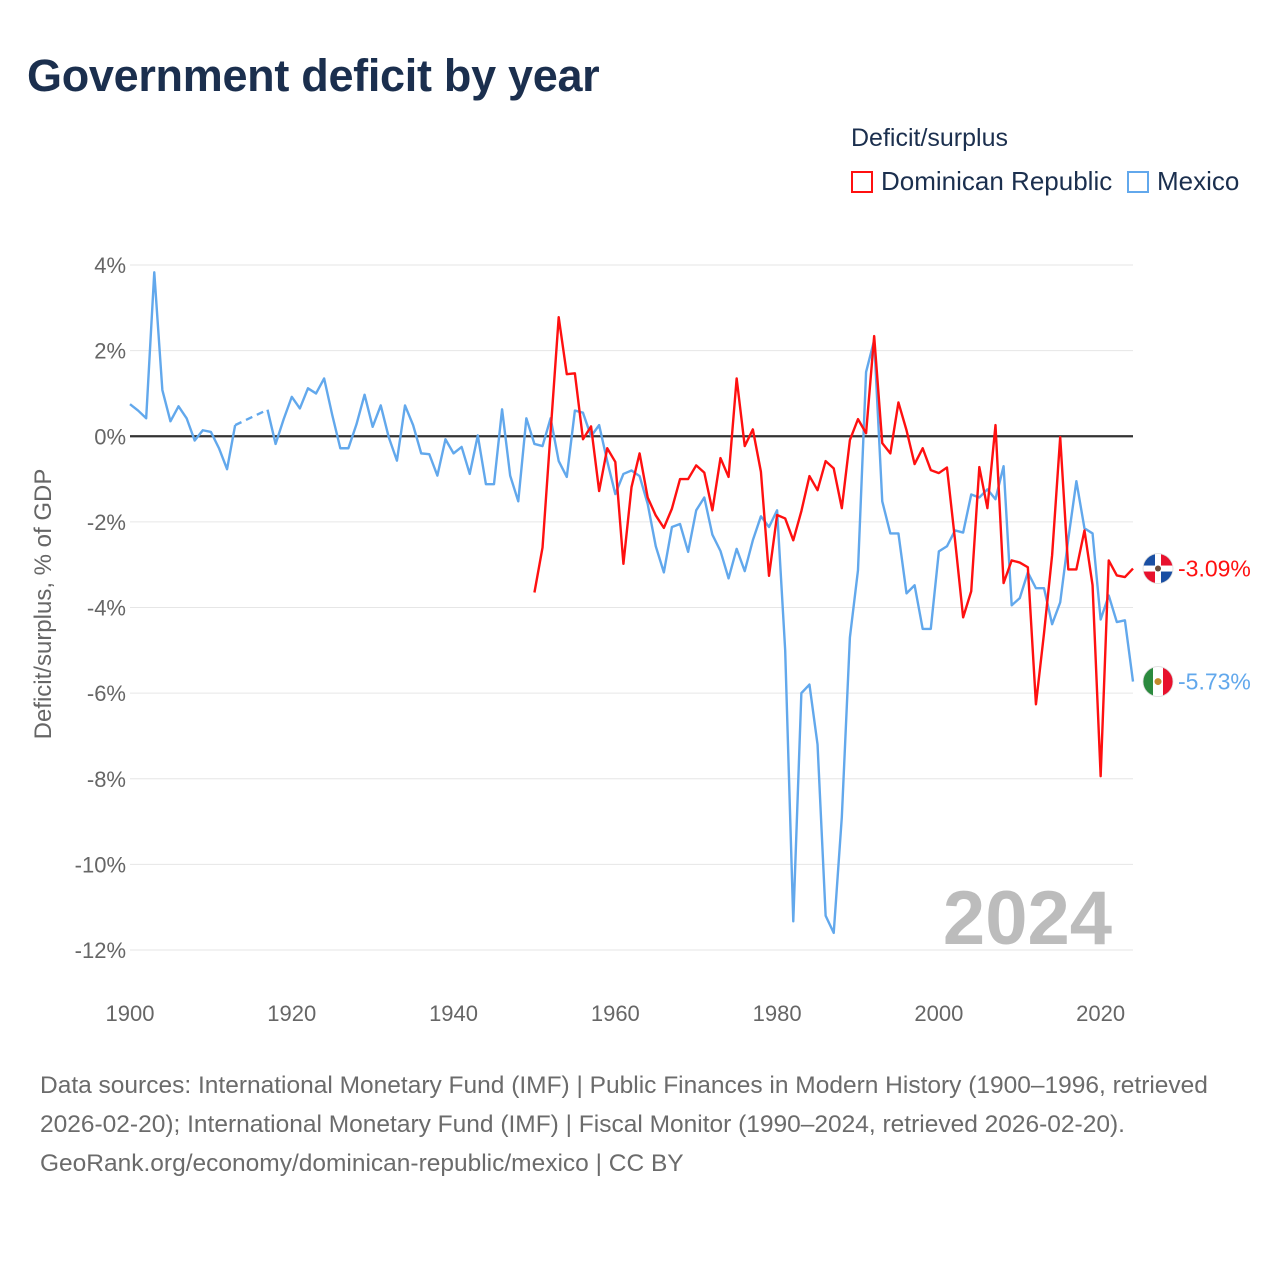 The width and height of the screenshot is (1280, 1280). What do you see at coordinates (251, 417) in the screenshot?
I see `gap-line` at bounding box center [251, 417].